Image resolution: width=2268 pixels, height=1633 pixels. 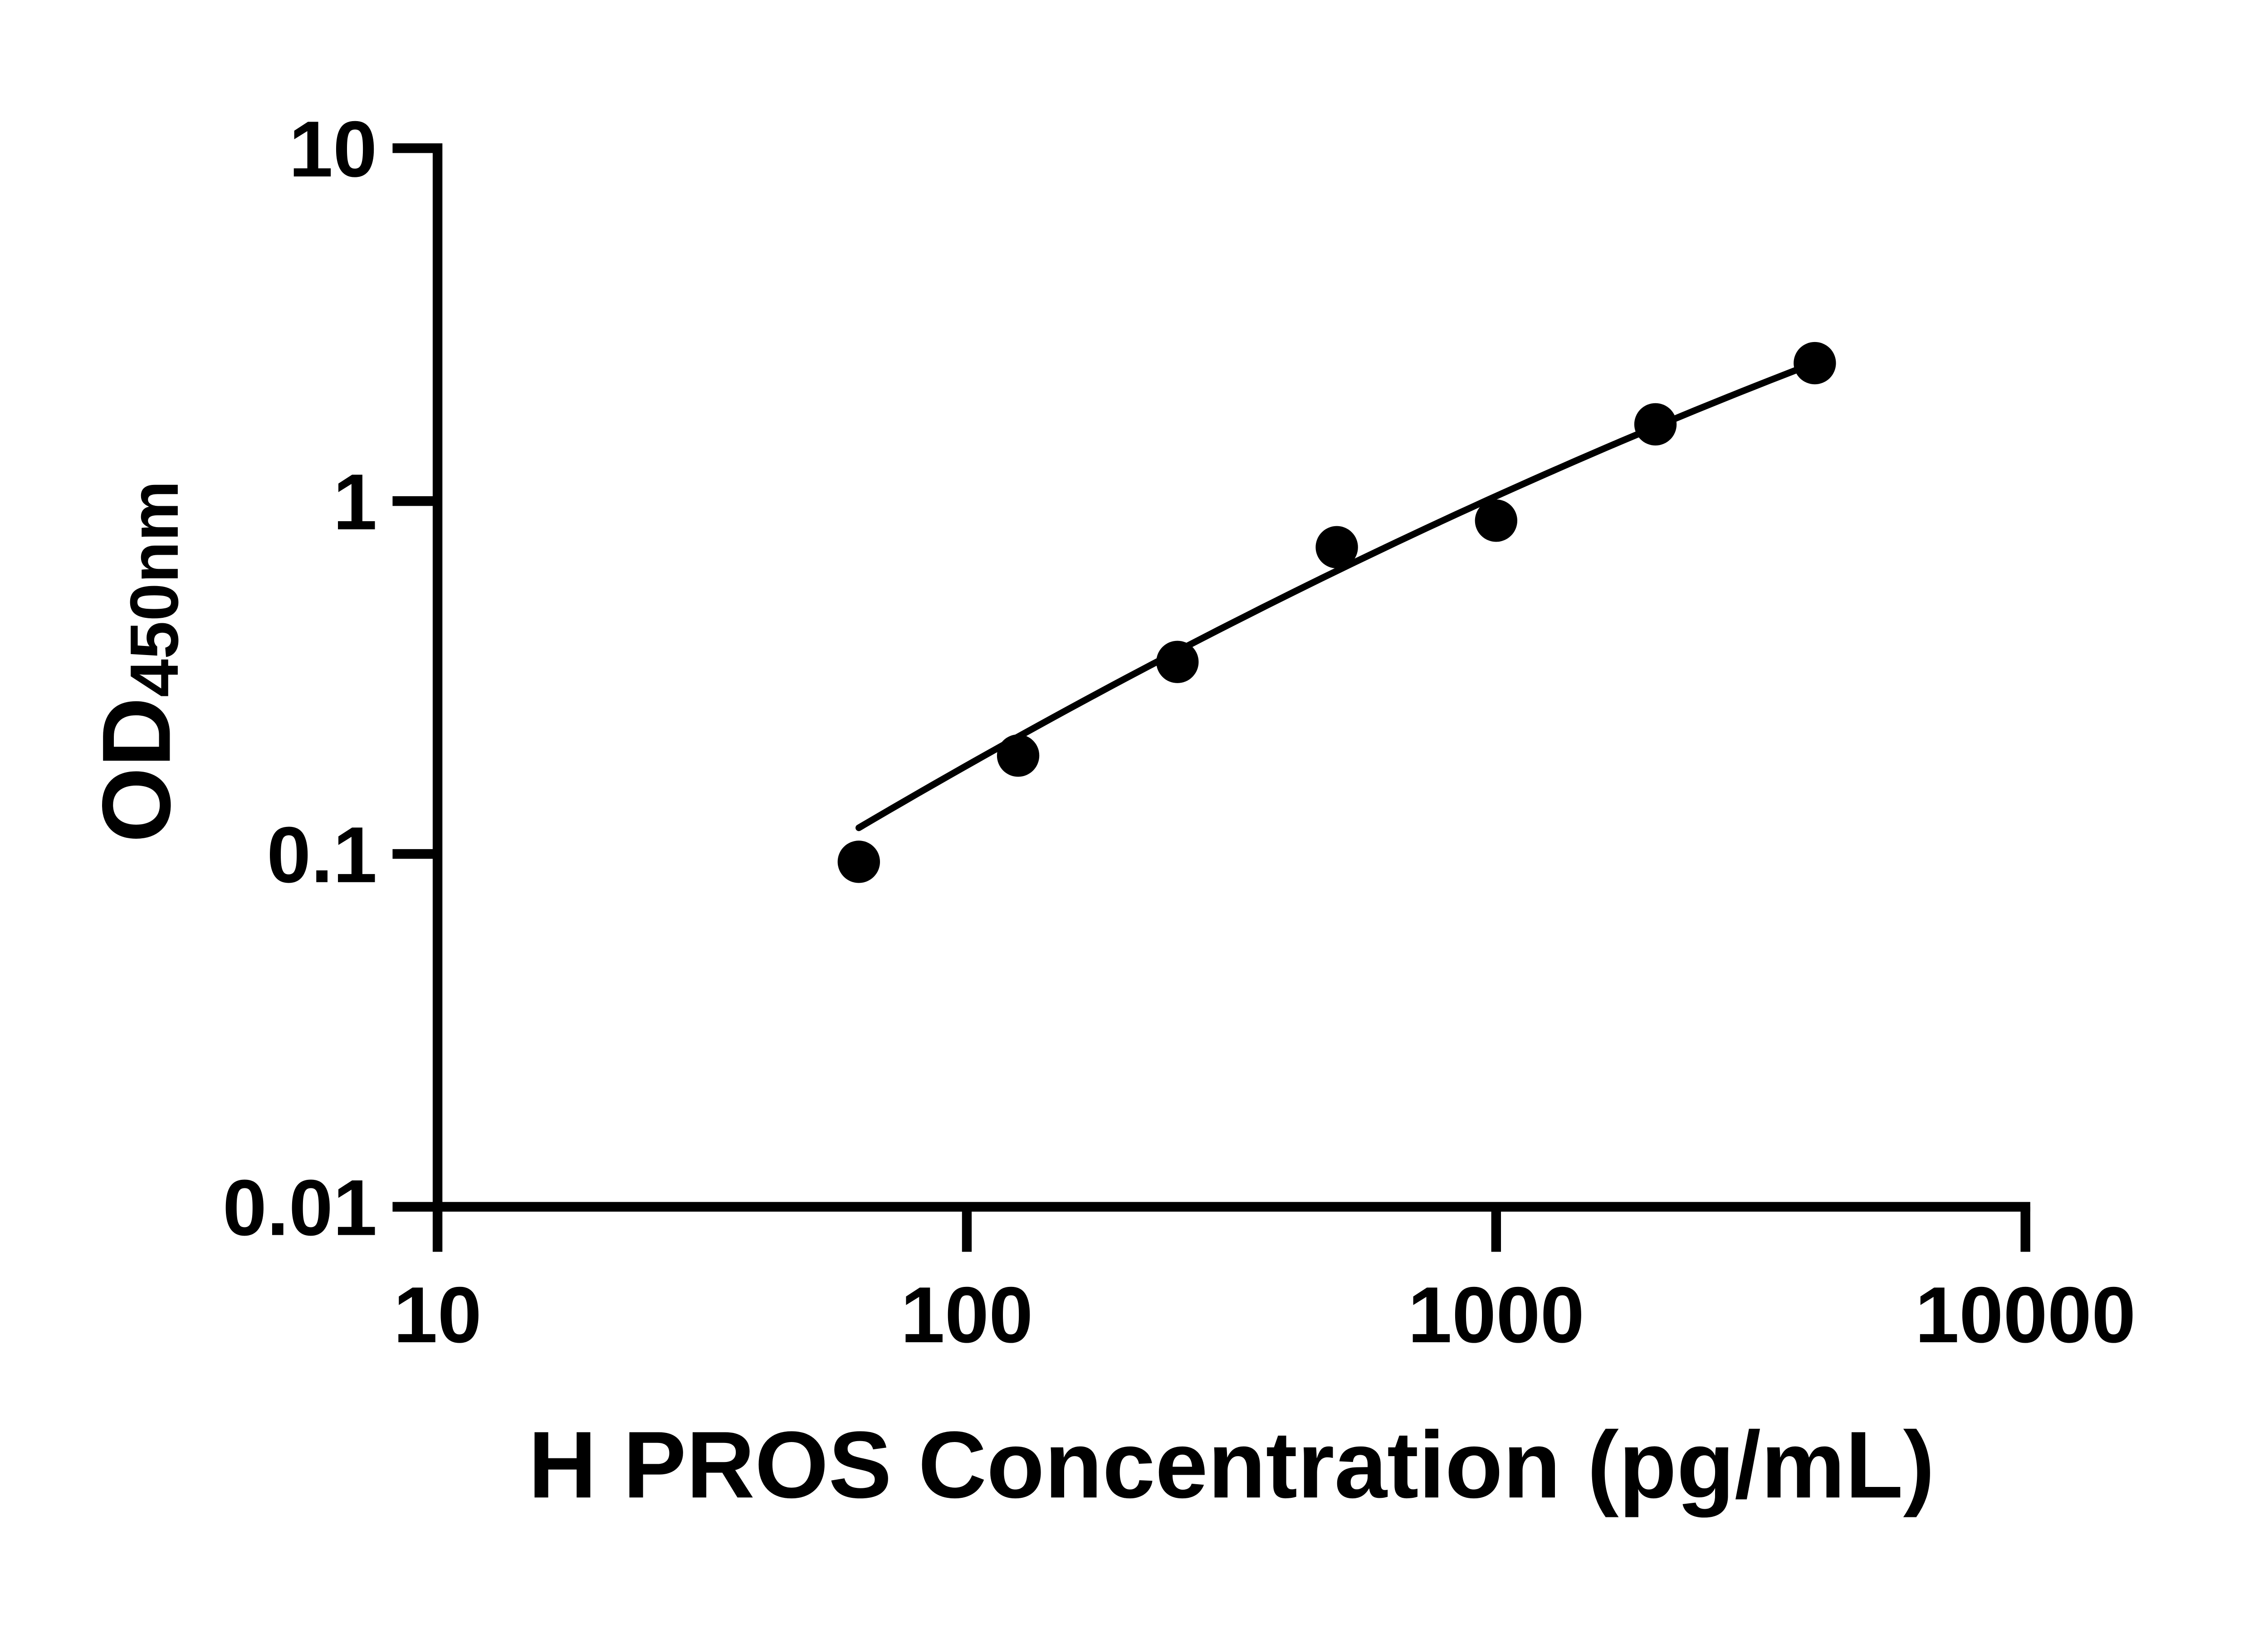 What do you see at coordinates (355, 503) in the screenshot?
I see `y-axis-tick-label: 1` at bounding box center [355, 503].